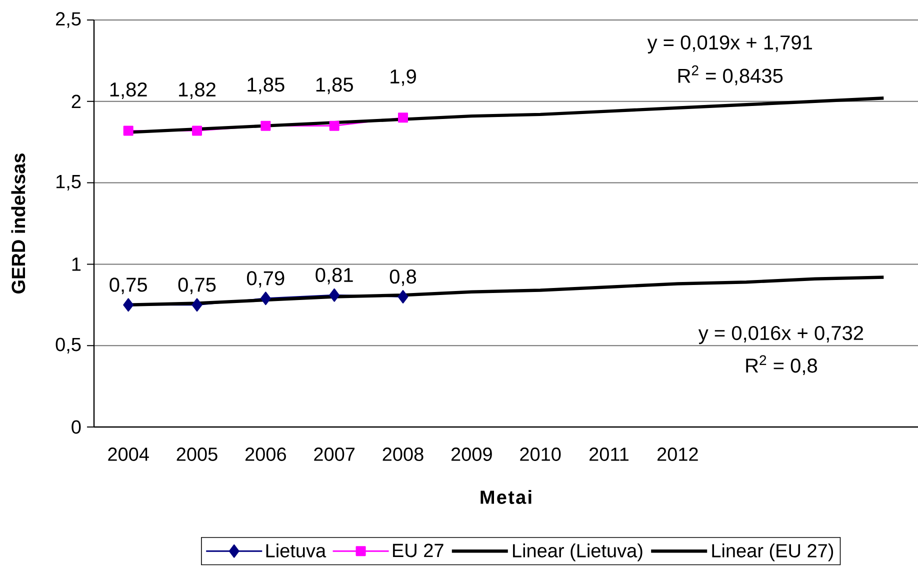  I want to click on x-tick-label: 2010, so click(540, 454).